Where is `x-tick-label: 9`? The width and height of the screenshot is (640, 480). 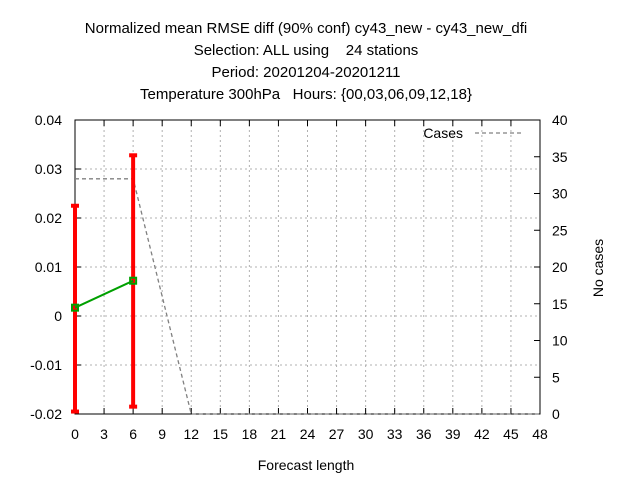 x-tick-label: 9 is located at coordinates (162, 434).